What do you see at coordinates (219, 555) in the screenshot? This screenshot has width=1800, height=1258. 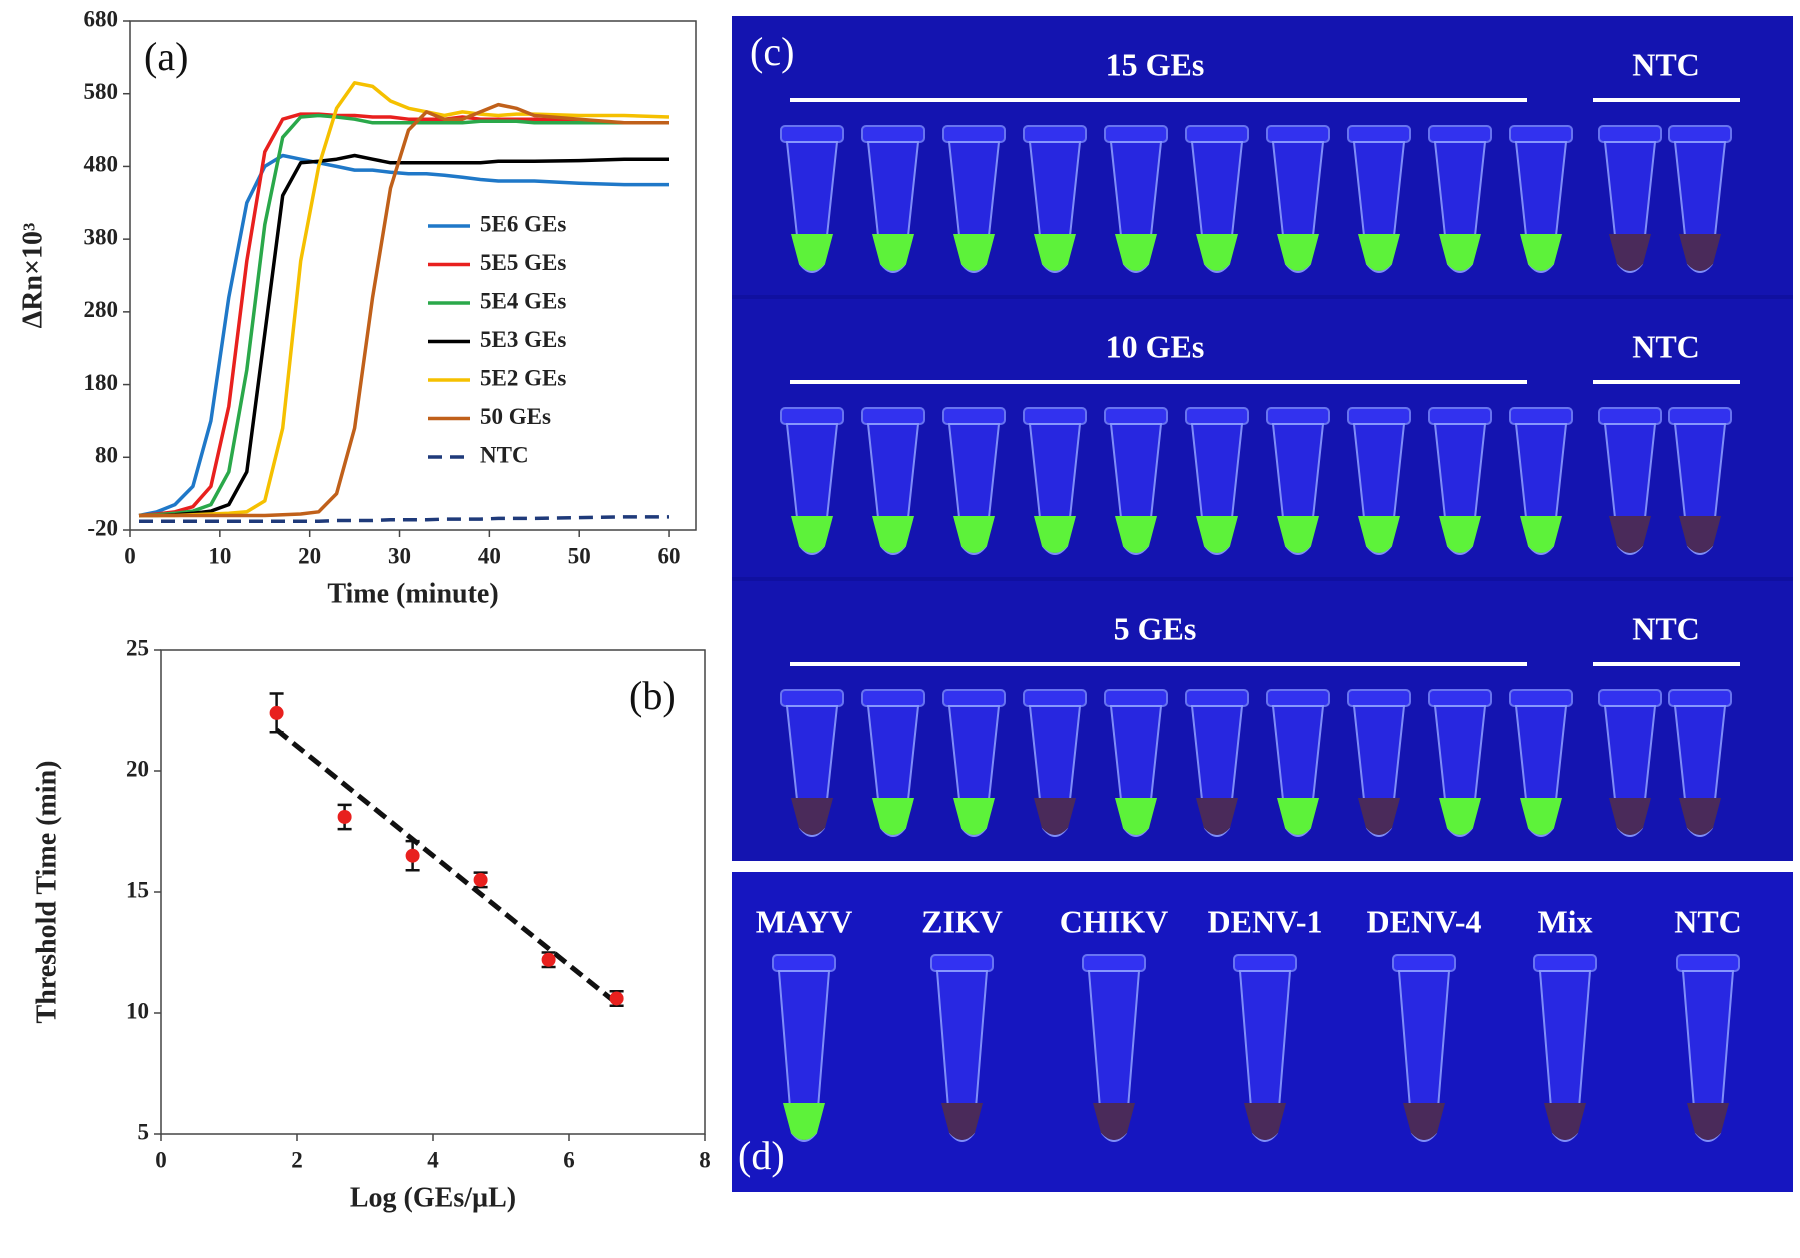 I see `x-tick-label: 10` at bounding box center [219, 555].